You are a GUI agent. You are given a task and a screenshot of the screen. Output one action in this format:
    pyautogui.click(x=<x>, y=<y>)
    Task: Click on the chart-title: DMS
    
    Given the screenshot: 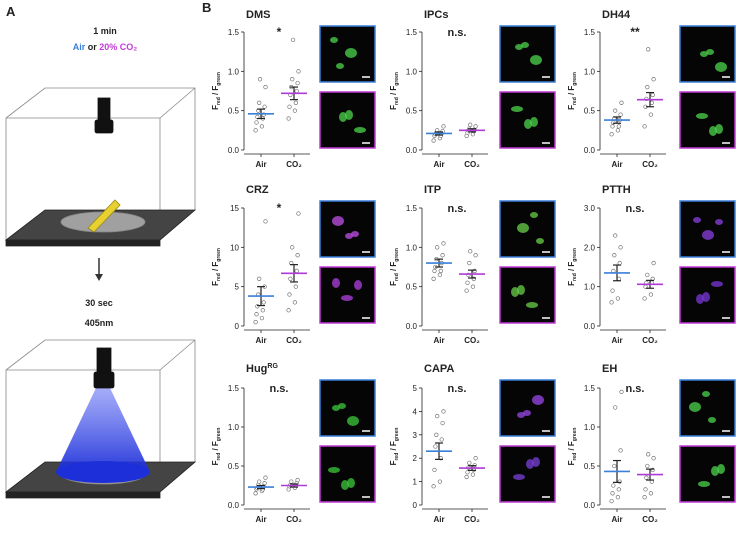 What is the action you would take?
    pyautogui.click(x=258, y=15)
    